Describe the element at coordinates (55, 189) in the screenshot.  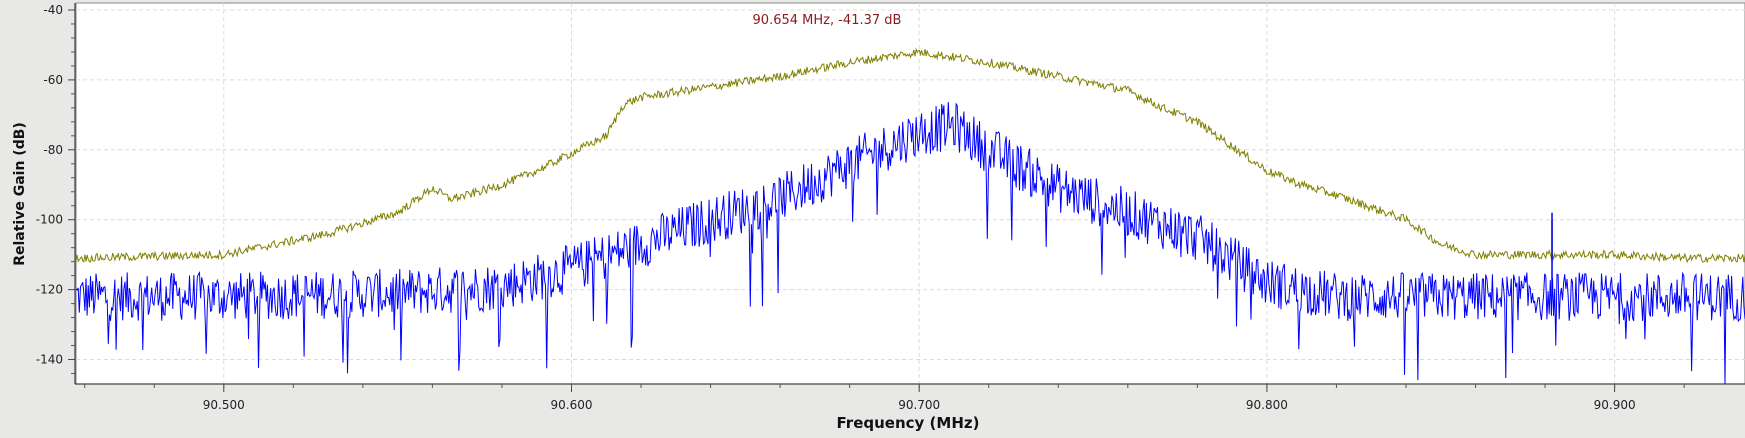
I see `y-ticks: -40 -60 -80 -100 -120 -140` at that location.